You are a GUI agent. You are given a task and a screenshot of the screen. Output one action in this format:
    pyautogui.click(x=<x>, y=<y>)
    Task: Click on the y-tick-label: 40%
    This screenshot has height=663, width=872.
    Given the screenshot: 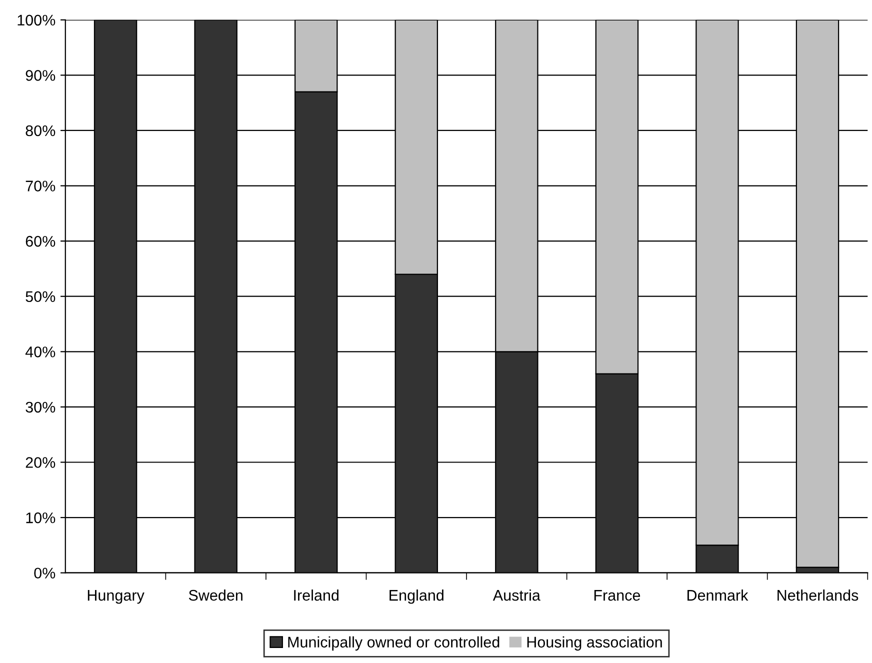 What is the action you would take?
    pyautogui.click(x=40, y=352)
    